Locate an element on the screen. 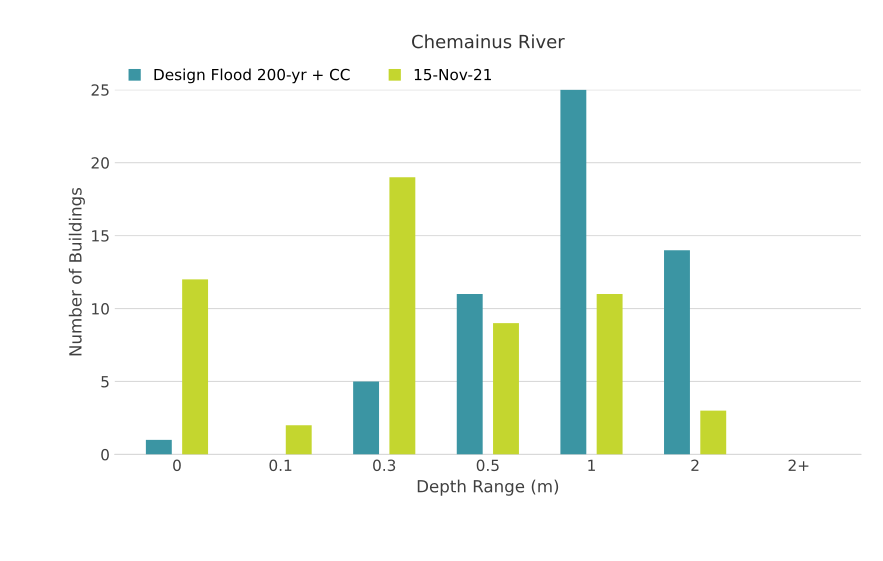 The image size is (883, 561). x-tick-label: 0.1 is located at coordinates (280, 466).